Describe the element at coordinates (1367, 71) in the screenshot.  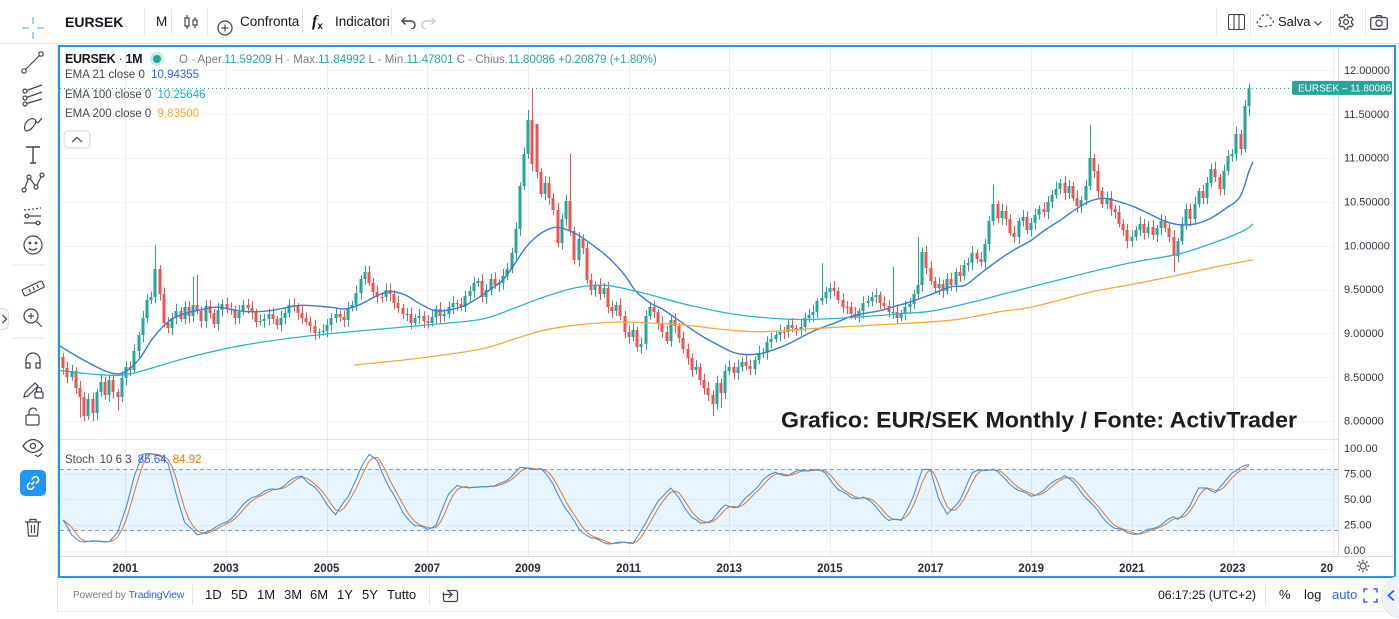
I see `svg-text: 12.00000` at that location.